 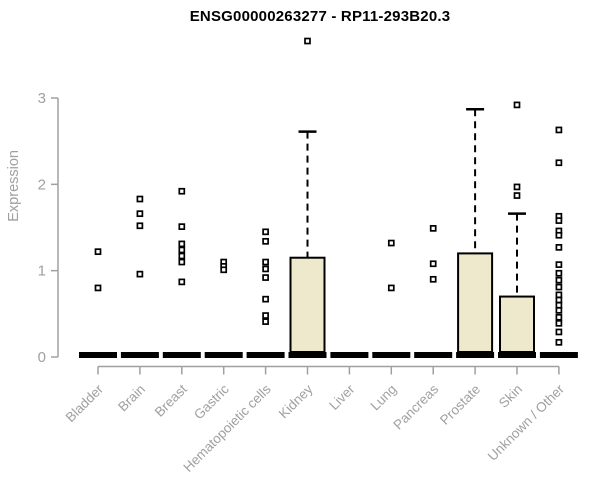 I want to click on y-axis-tick-label: 2, so click(x=42, y=184).